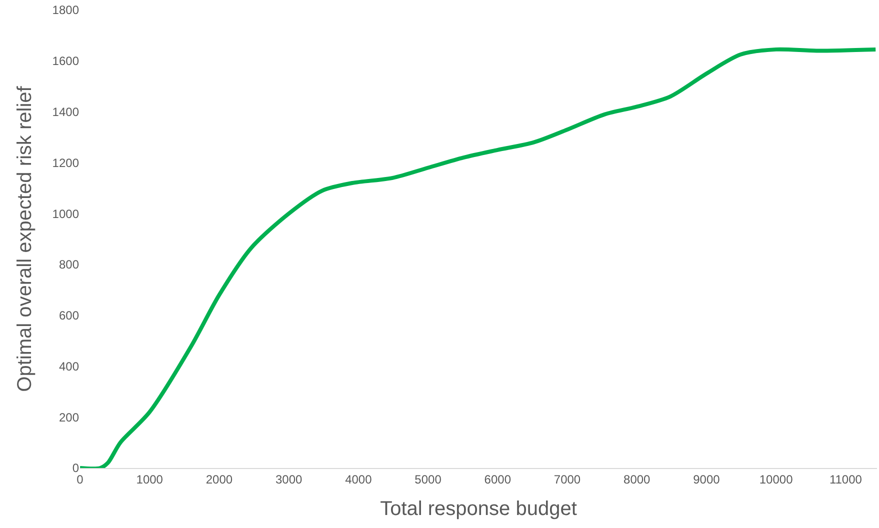 This screenshot has width=879, height=528. Describe the element at coordinates (637, 479) in the screenshot. I see `x-tick-label: 8000` at that location.